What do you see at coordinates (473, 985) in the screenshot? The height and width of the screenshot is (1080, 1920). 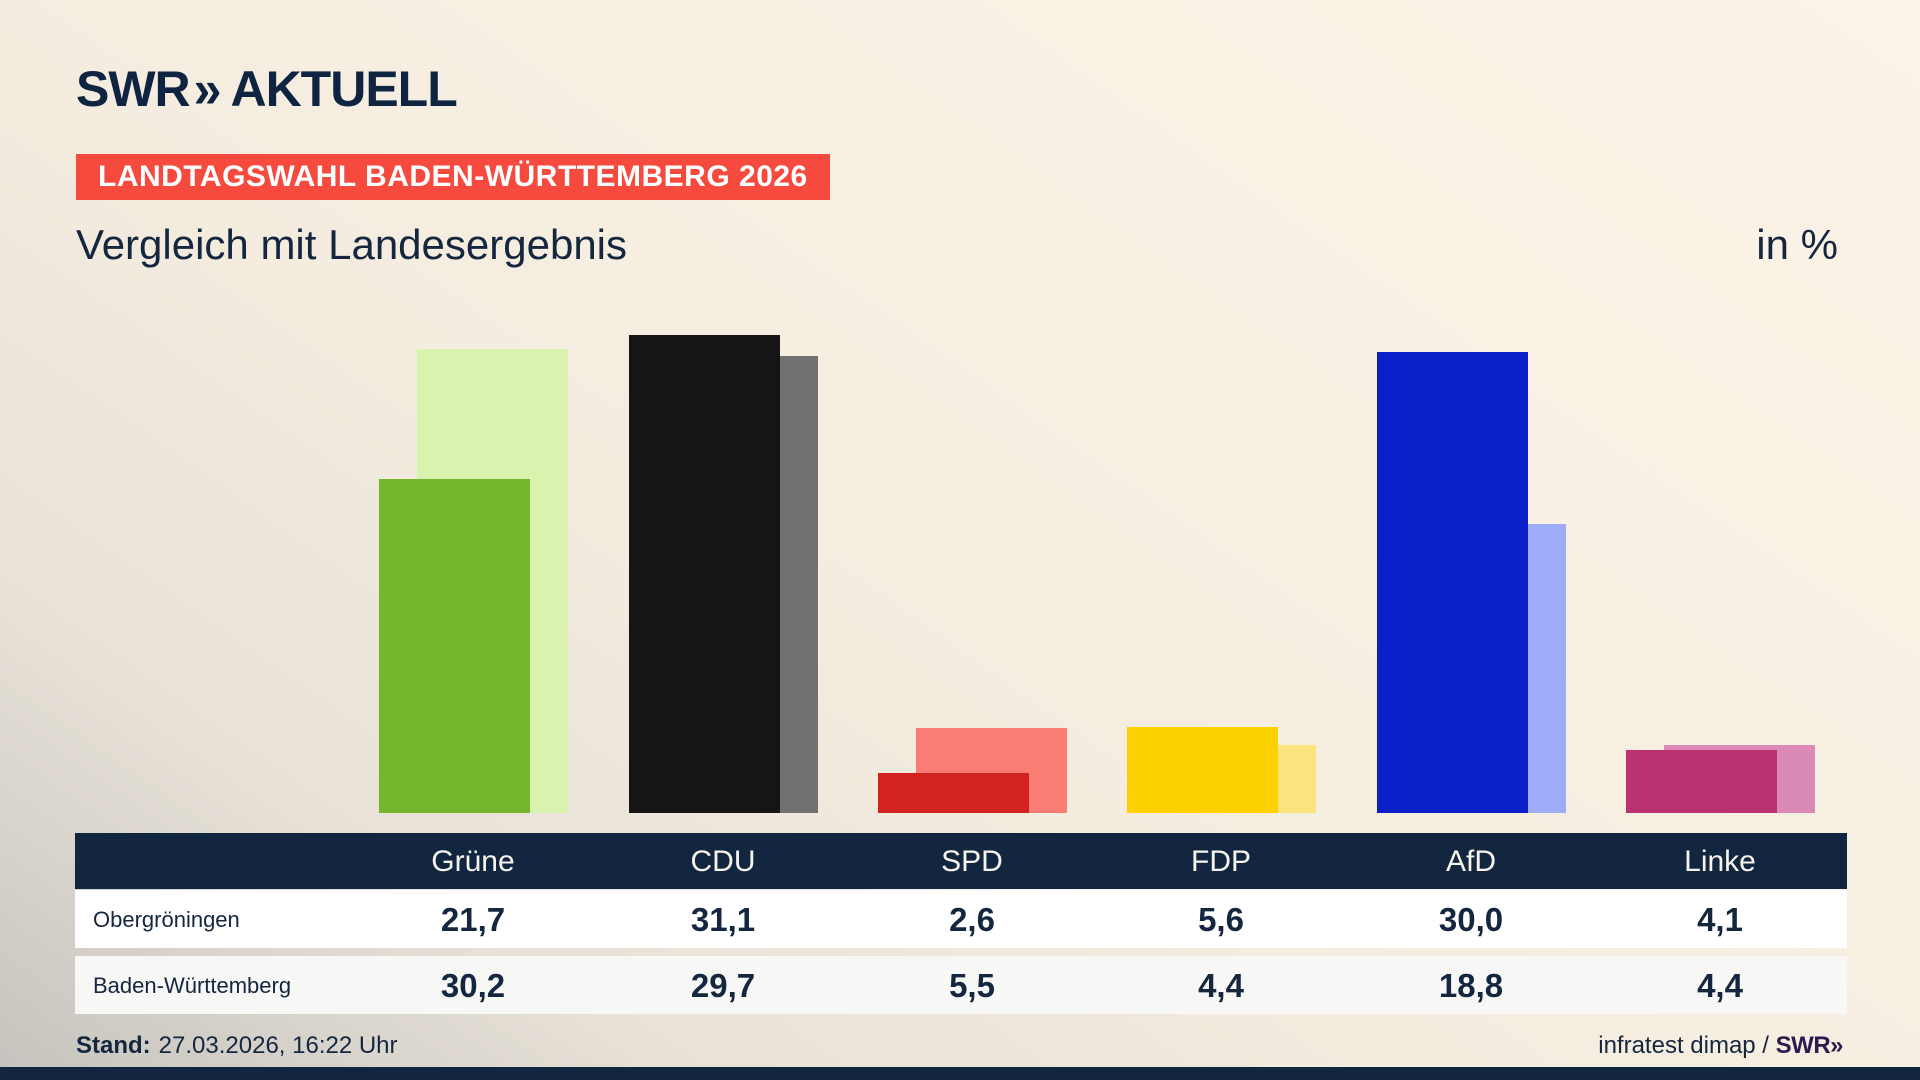 I see `value-badenwrttemberg-grne: 30,2` at bounding box center [473, 985].